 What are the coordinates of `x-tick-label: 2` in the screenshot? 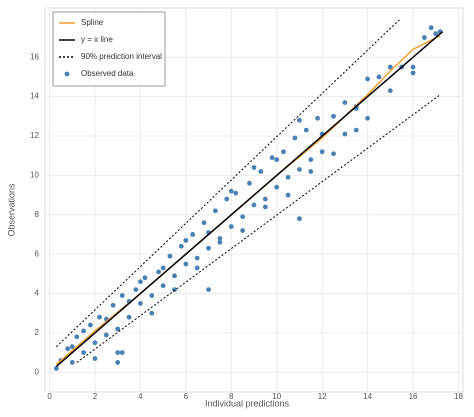 It's located at (95, 396).